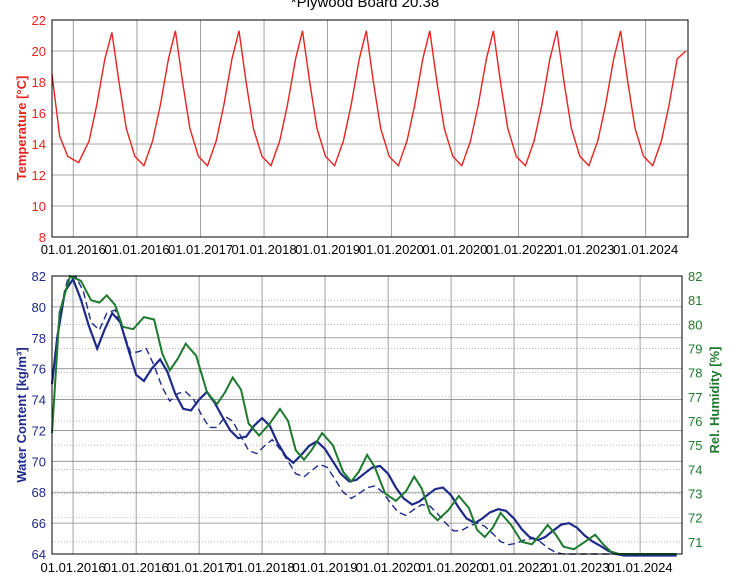 The image size is (731, 588). Describe the element at coordinates (695, 421) in the screenshot. I see `y-tick-label-right: 76` at that location.